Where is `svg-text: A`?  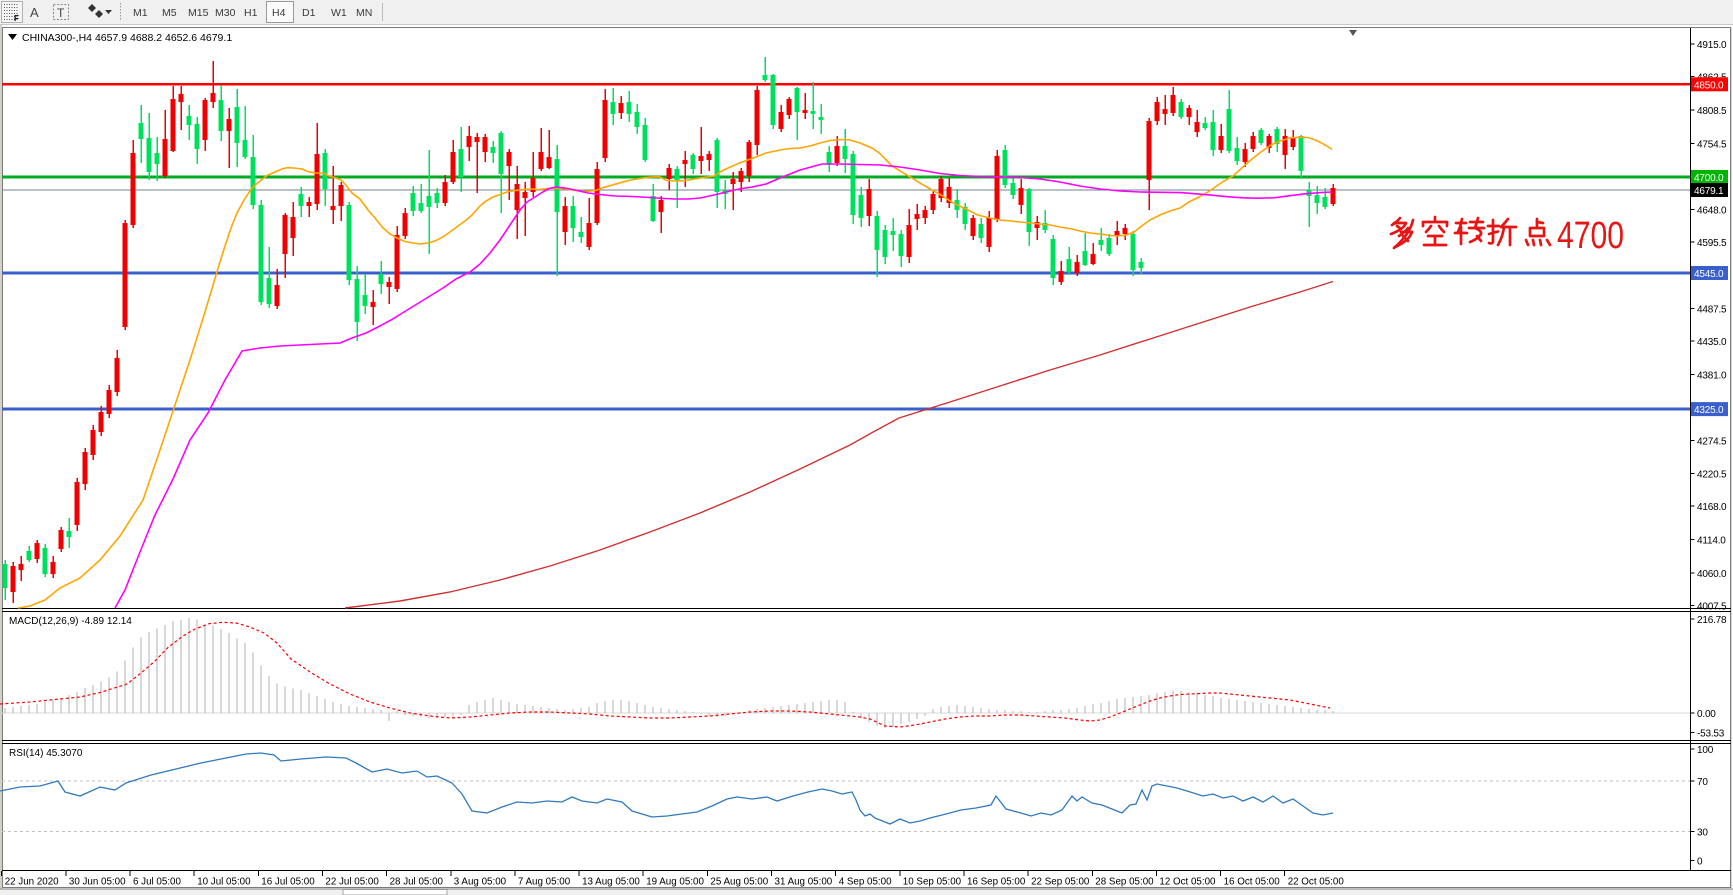
svg-text: A is located at coordinates (34, 12).